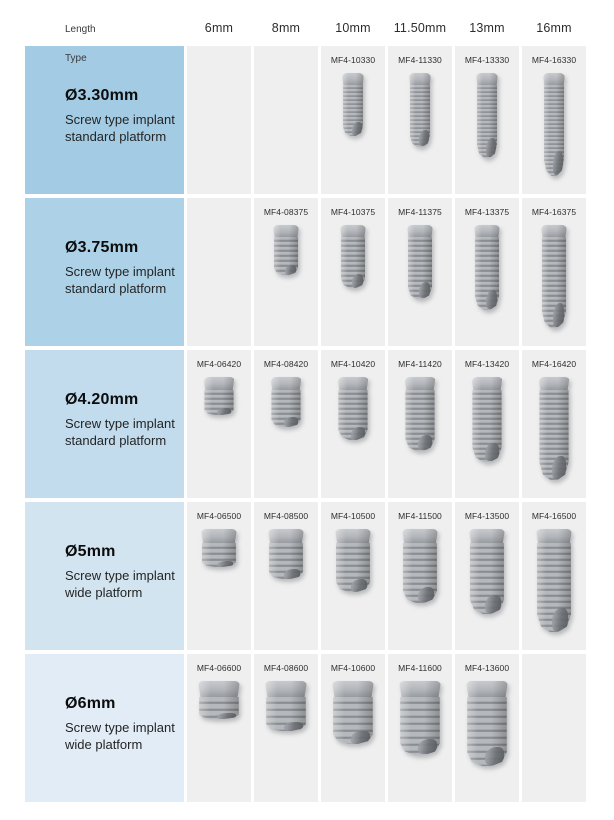 Image resolution: width=614 pixels, height=820 pixels. What do you see at coordinates (420, 28) in the screenshot?
I see `column-header-11-50mm: 11.50mm` at bounding box center [420, 28].